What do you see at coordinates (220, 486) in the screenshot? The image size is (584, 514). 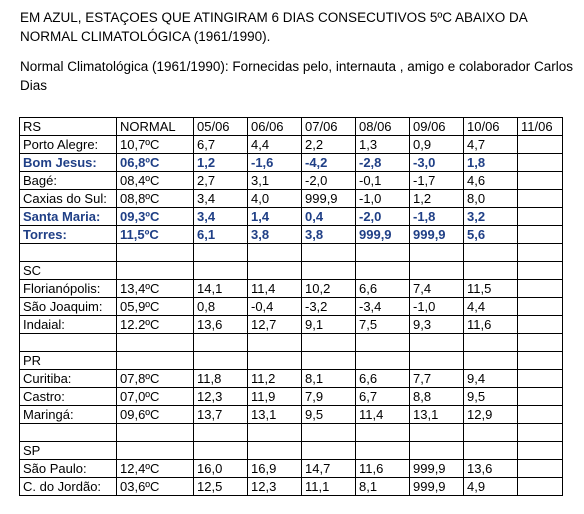 I see `temperature-cell: 12,5` at bounding box center [220, 486].